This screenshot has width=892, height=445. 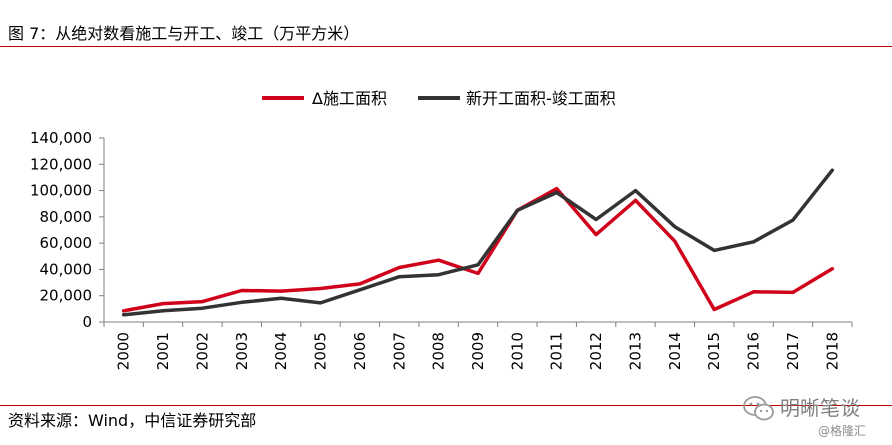 What do you see at coordinates (163, 351) in the screenshot?
I see `x-tick-label: 2001` at bounding box center [163, 351].